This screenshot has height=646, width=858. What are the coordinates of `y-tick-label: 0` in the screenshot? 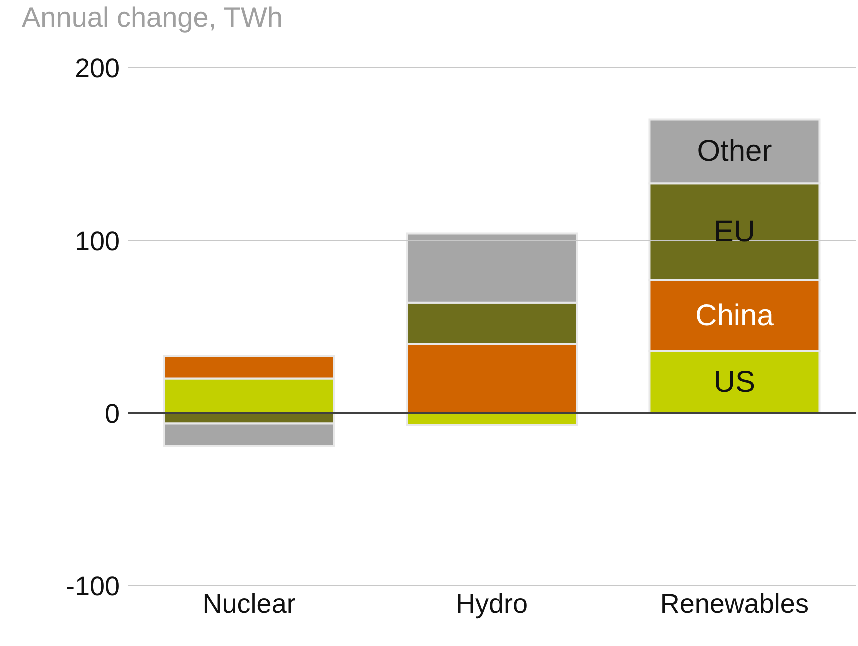 It's located at (112, 413).